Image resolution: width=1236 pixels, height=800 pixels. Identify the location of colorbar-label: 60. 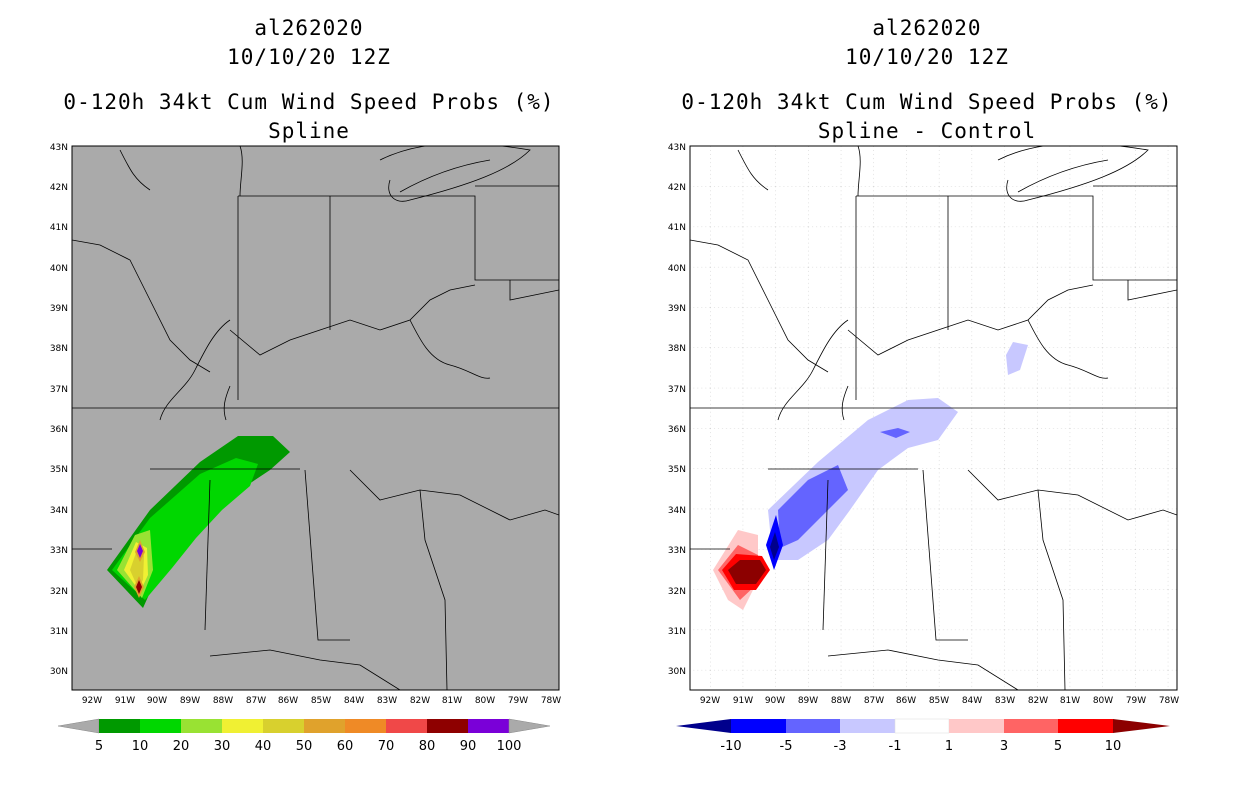
(345, 746).